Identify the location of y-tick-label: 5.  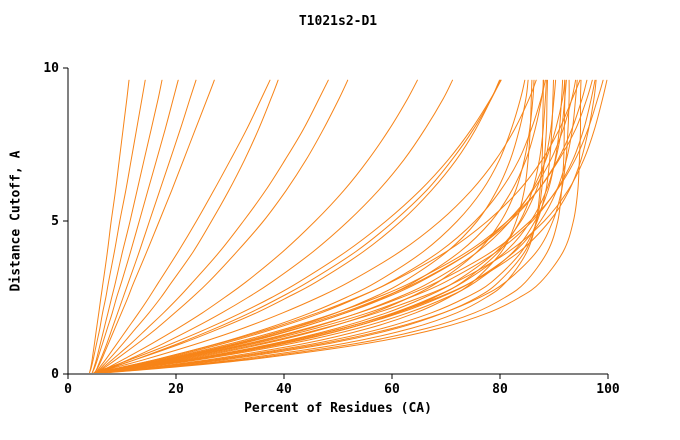
(55, 221).